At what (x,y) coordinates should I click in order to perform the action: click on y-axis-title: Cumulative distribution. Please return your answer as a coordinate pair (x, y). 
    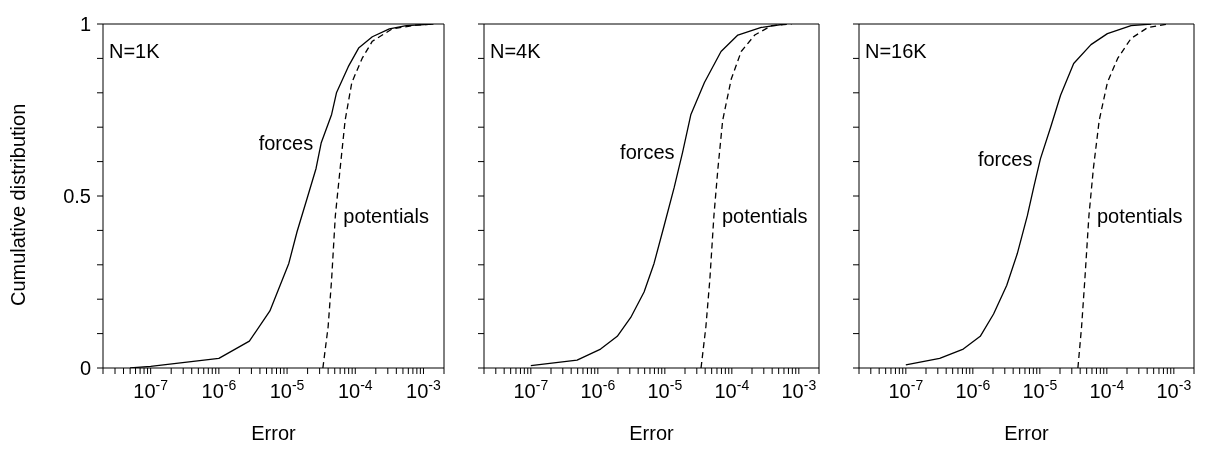
    Looking at the image, I should click on (18, 204).